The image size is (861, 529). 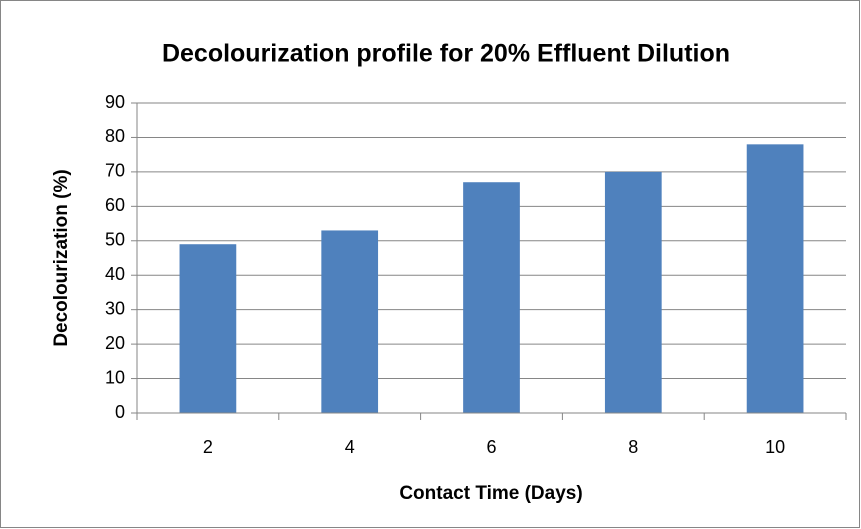 What do you see at coordinates (115, 205) in the screenshot?
I see `y-tick-label: 60` at bounding box center [115, 205].